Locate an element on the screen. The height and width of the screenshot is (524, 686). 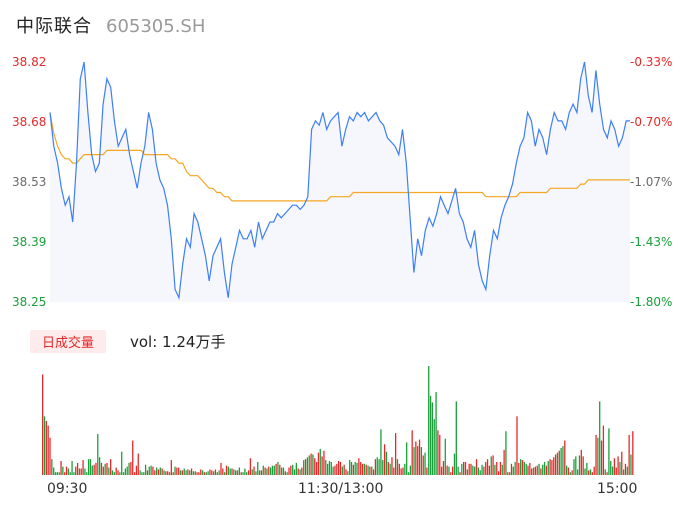
stock-header: 中际联合 605305.SH is located at coordinates (110, 26).